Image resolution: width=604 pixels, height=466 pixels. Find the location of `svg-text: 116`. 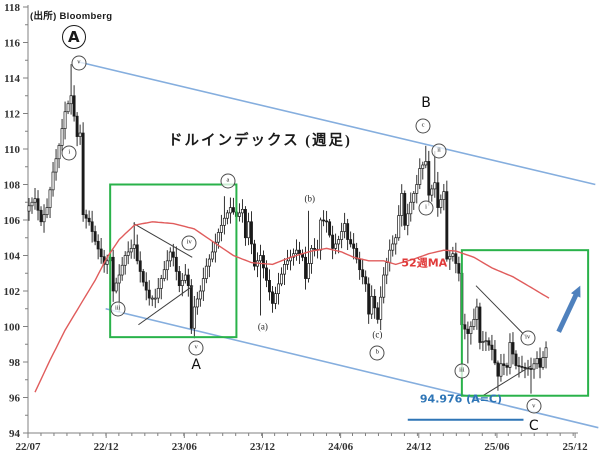

svg-text: 116 is located at coordinates (12, 44).